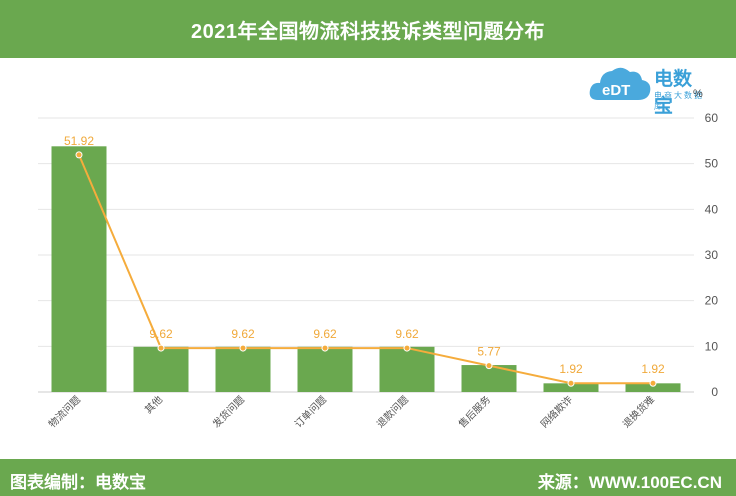  What do you see at coordinates (78, 482) in the screenshot?
I see `footer-credit: 图表编制：电数宝` at bounding box center [78, 482].